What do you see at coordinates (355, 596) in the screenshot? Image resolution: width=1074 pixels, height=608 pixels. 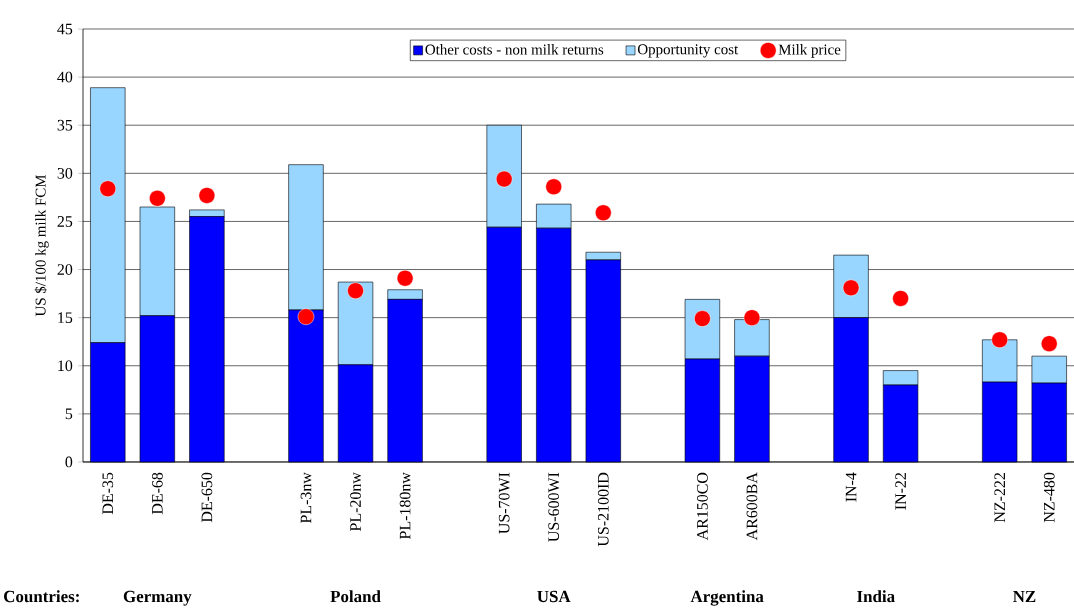 I see `text: Poland` at bounding box center [355, 596].